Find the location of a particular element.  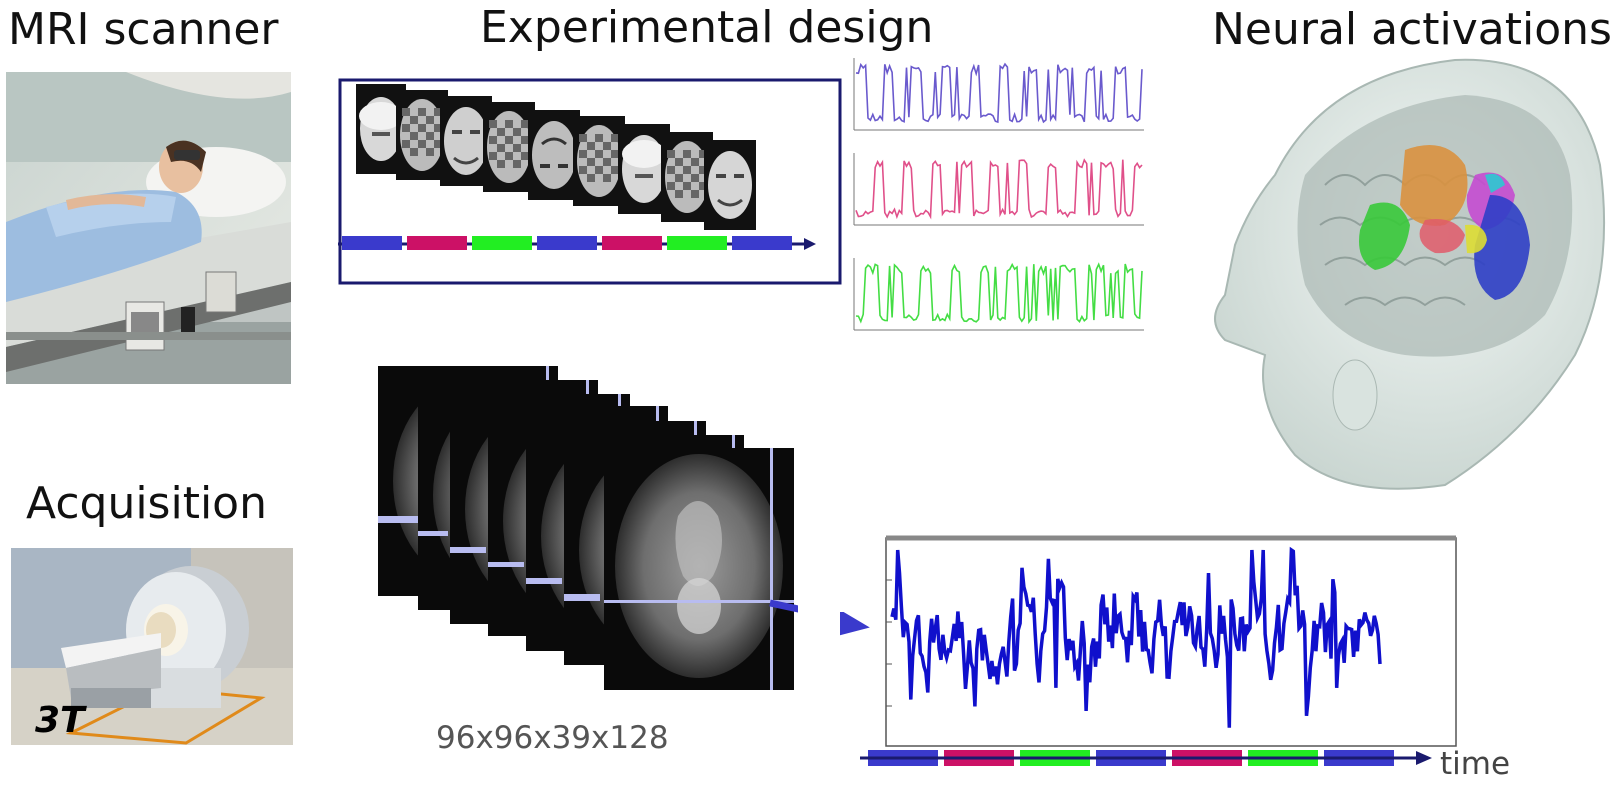

design-block-sequence is located at coordinates (567, 243).